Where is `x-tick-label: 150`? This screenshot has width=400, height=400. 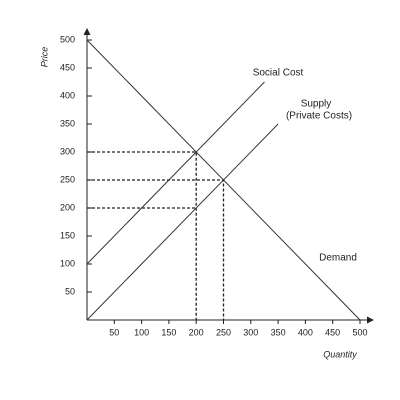 x-tick-label: 150 is located at coordinates (168, 332).